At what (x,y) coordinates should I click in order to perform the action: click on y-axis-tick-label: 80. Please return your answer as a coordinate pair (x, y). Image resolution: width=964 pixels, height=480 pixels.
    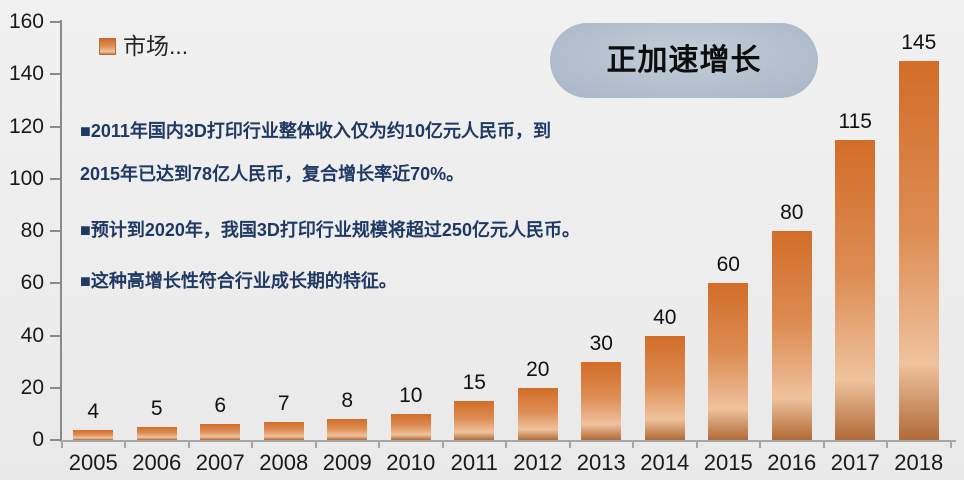
    Looking at the image, I should click on (32, 230).